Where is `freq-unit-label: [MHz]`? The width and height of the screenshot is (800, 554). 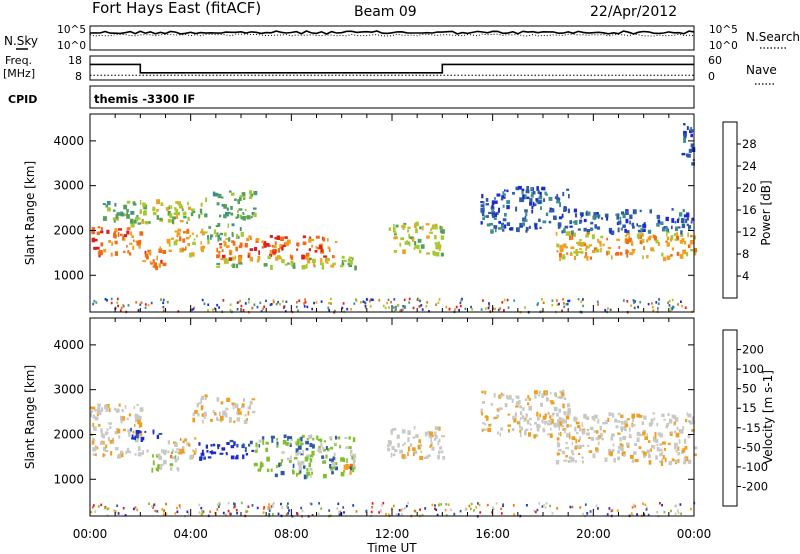 freq-unit-label: [MHz] is located at coordinates (19, 73).